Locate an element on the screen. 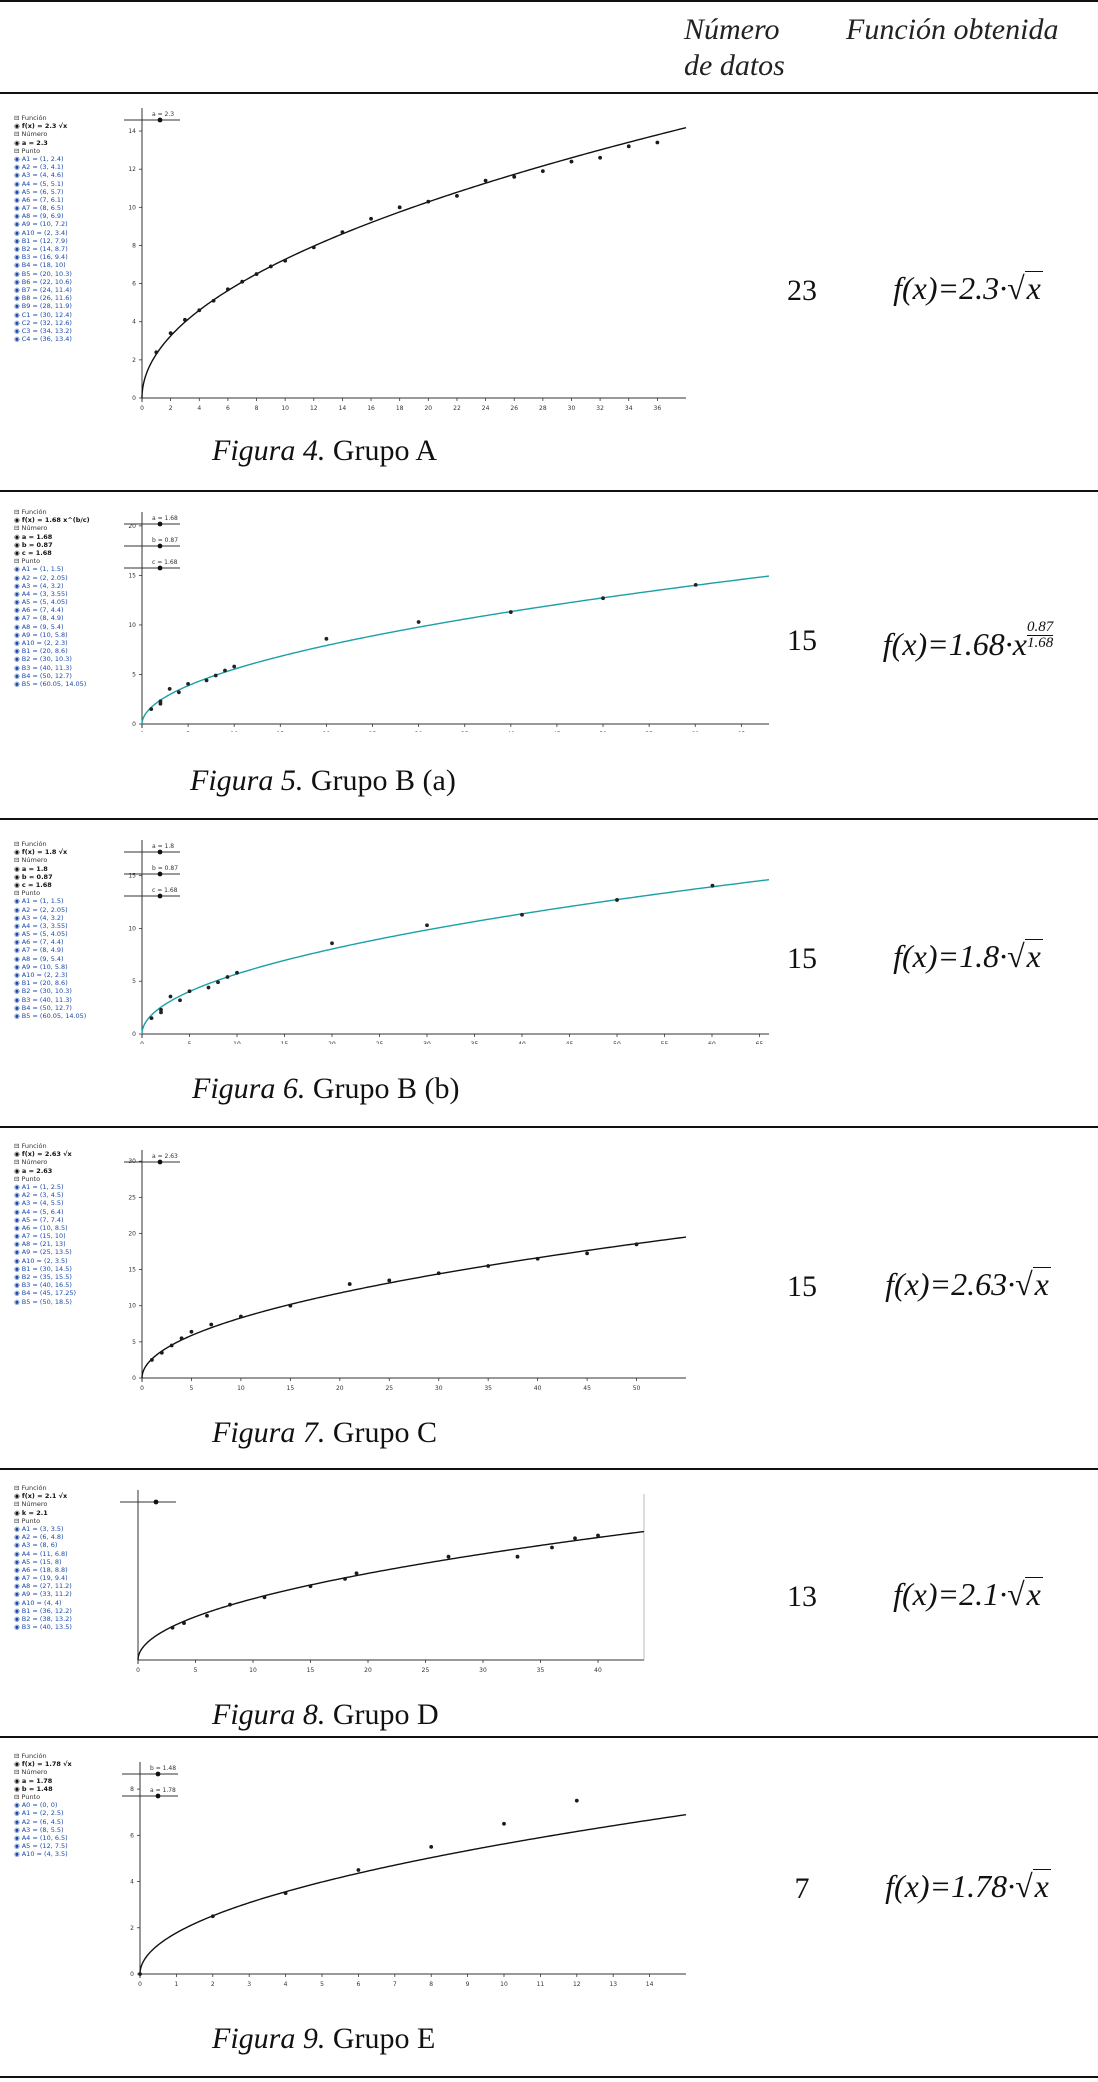  funcion-obtenida-value: f(x)=1.8·√x is located at coordinates (968, 956).